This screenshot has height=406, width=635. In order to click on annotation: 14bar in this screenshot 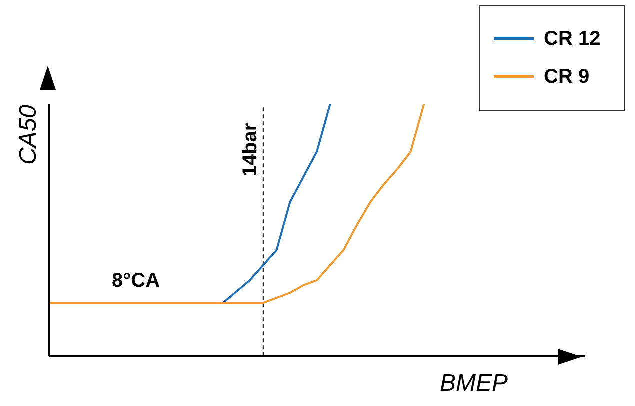, I will do `click(251, 150)`.